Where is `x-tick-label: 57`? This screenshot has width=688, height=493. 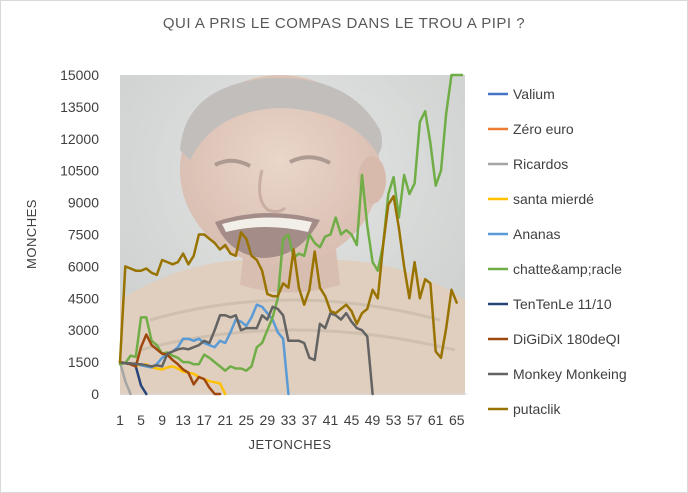
x-tick-label: 57 is located at coordinates (415, 420).